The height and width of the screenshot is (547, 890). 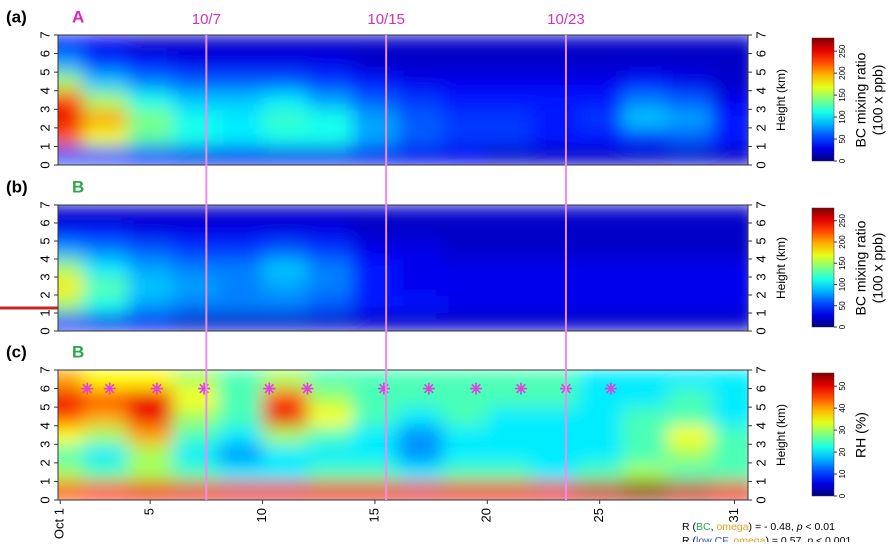 I want to click on stats-line: R (BC, omega) = - 0.48, p < 0.01, so click(x=758, y=527).